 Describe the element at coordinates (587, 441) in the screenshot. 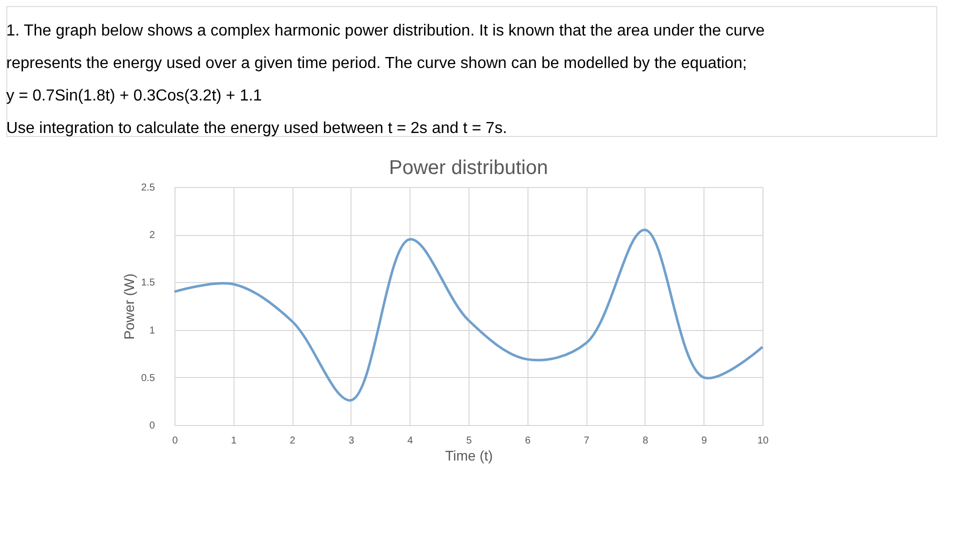

I see `x-tick-label: 7` at that location.